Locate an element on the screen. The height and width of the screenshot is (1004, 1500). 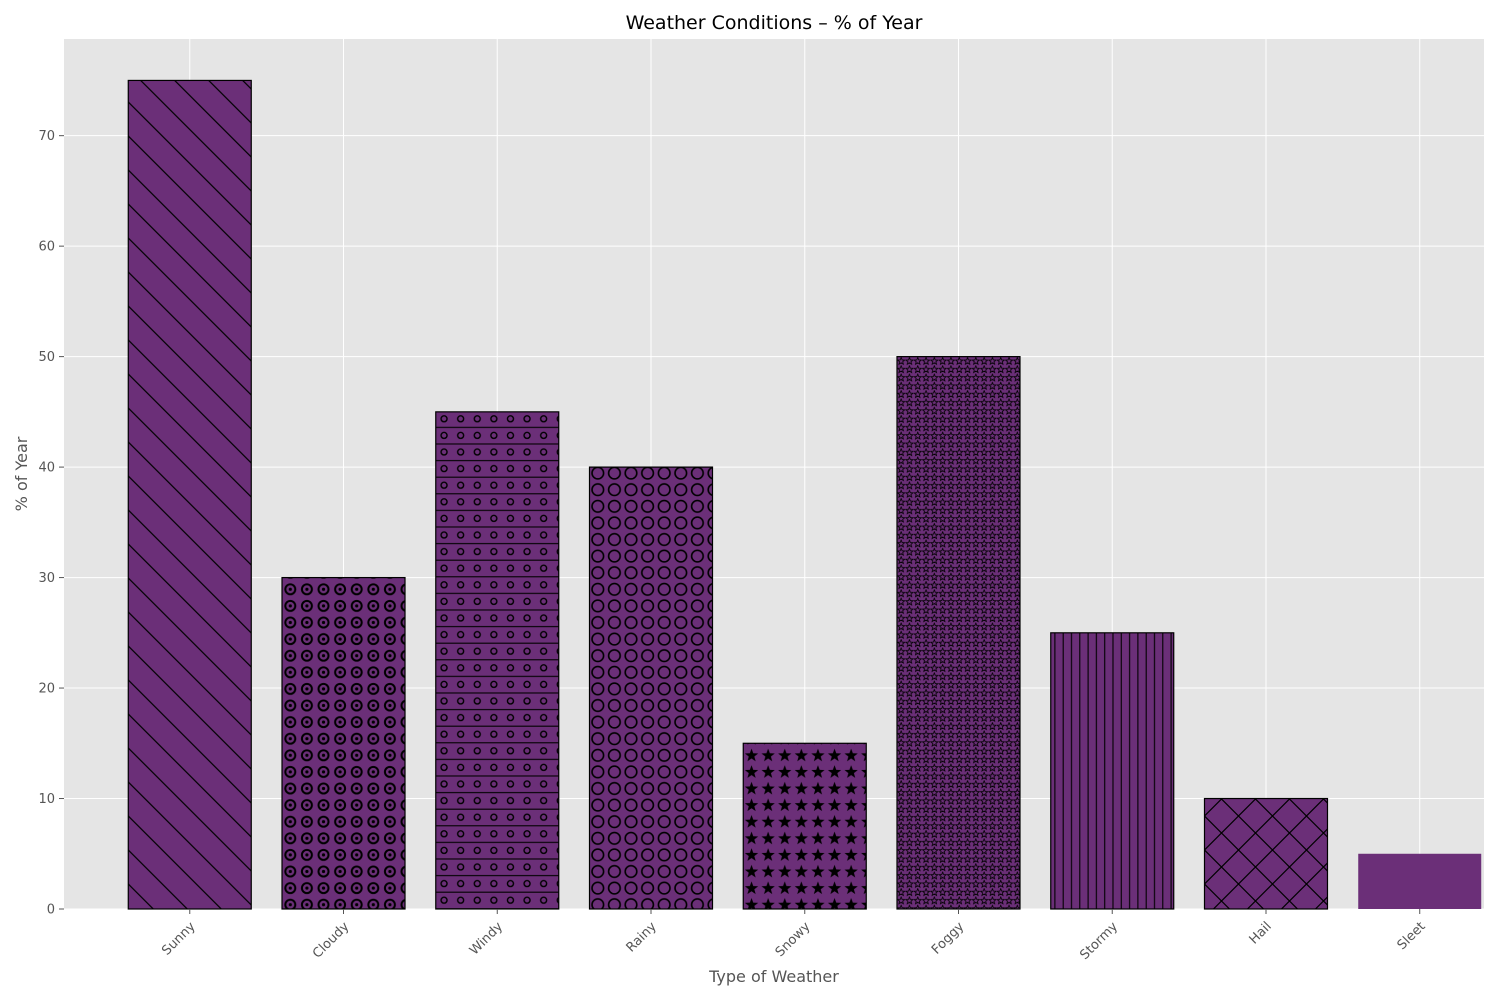
bar-rainy is located at coordinates (651, 688).